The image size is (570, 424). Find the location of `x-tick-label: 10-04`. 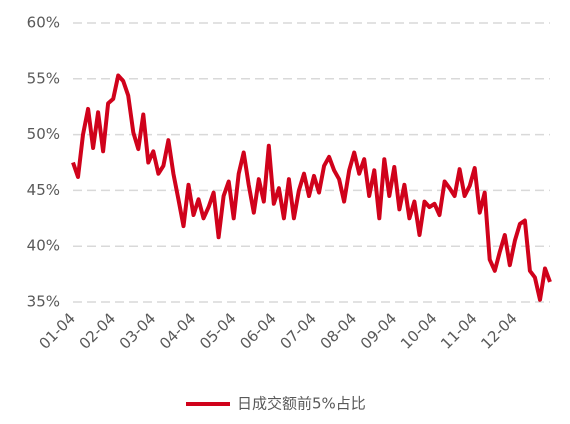

x-tick-label: 10-04 is located at coordinates (419, 331).